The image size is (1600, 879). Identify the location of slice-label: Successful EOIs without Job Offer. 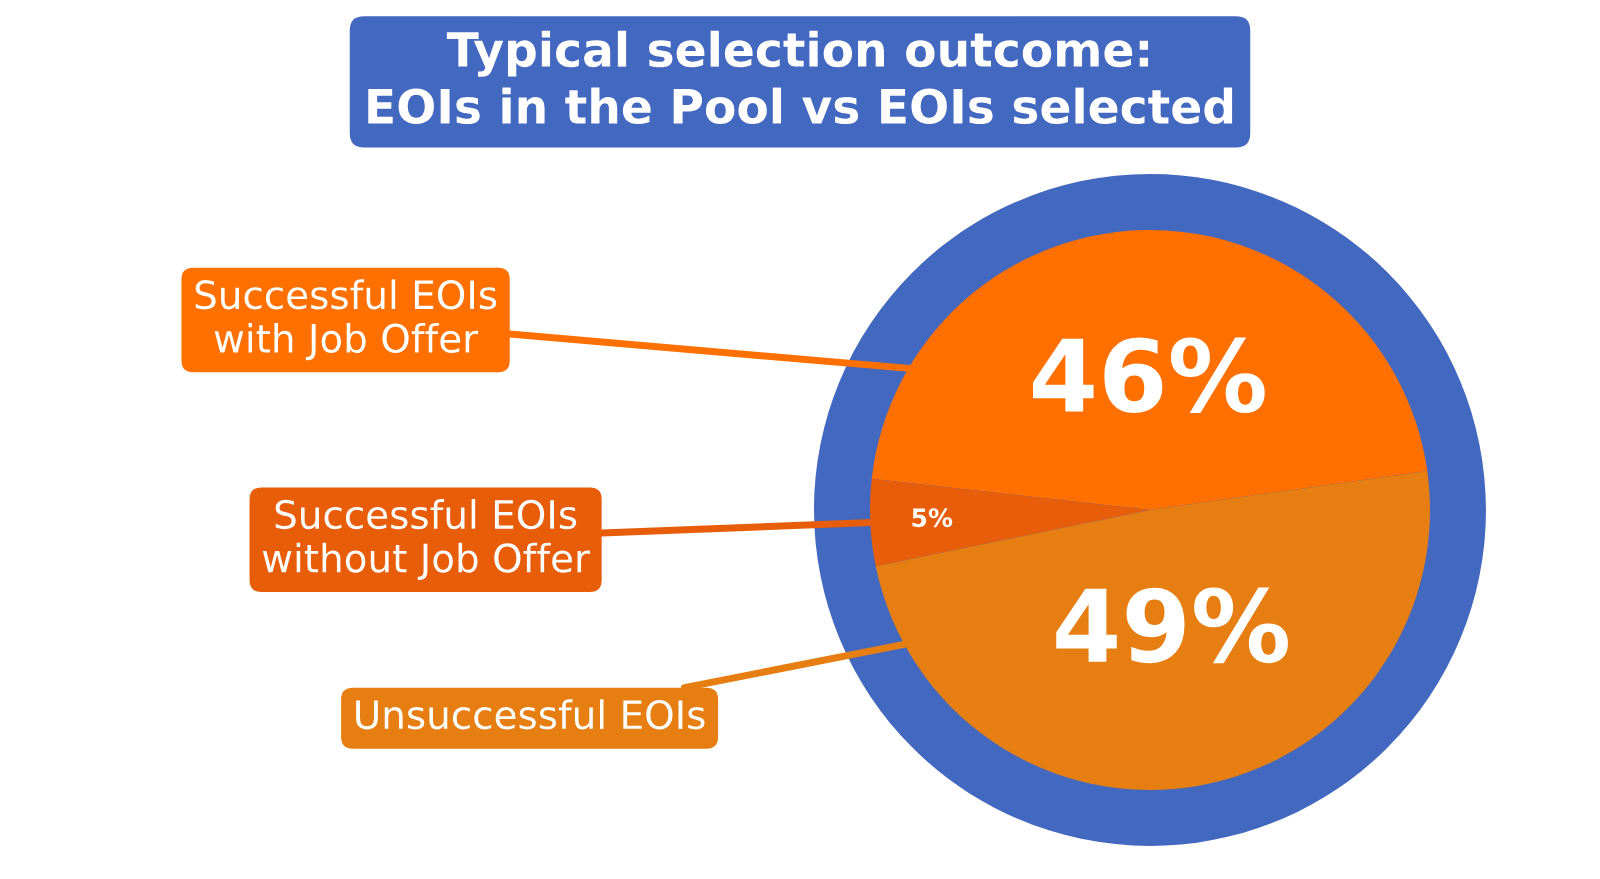
(426, 539).